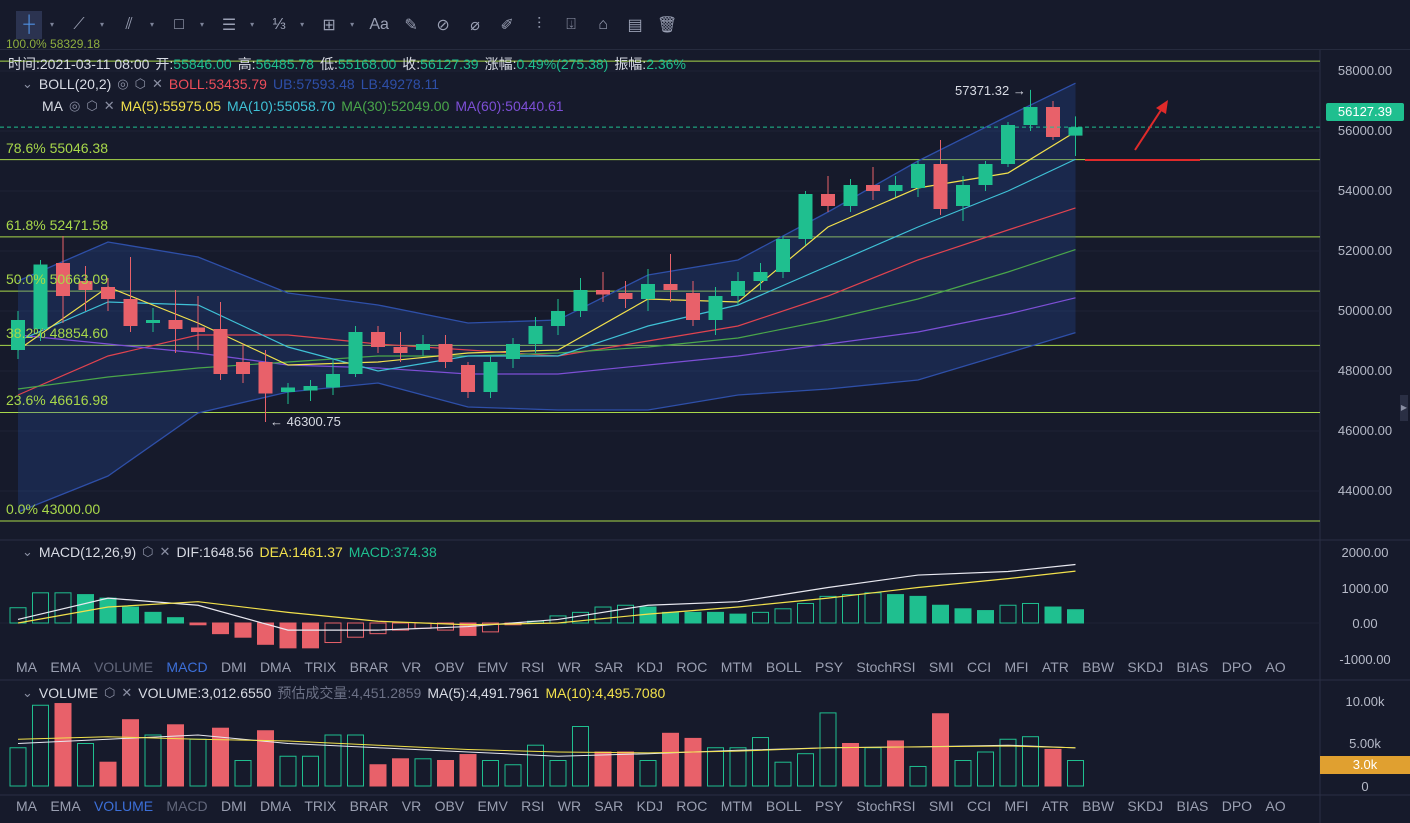 This screenshot has height=823, width=1410. I want to click on lock-icon: ⍗, so click(571, 24).